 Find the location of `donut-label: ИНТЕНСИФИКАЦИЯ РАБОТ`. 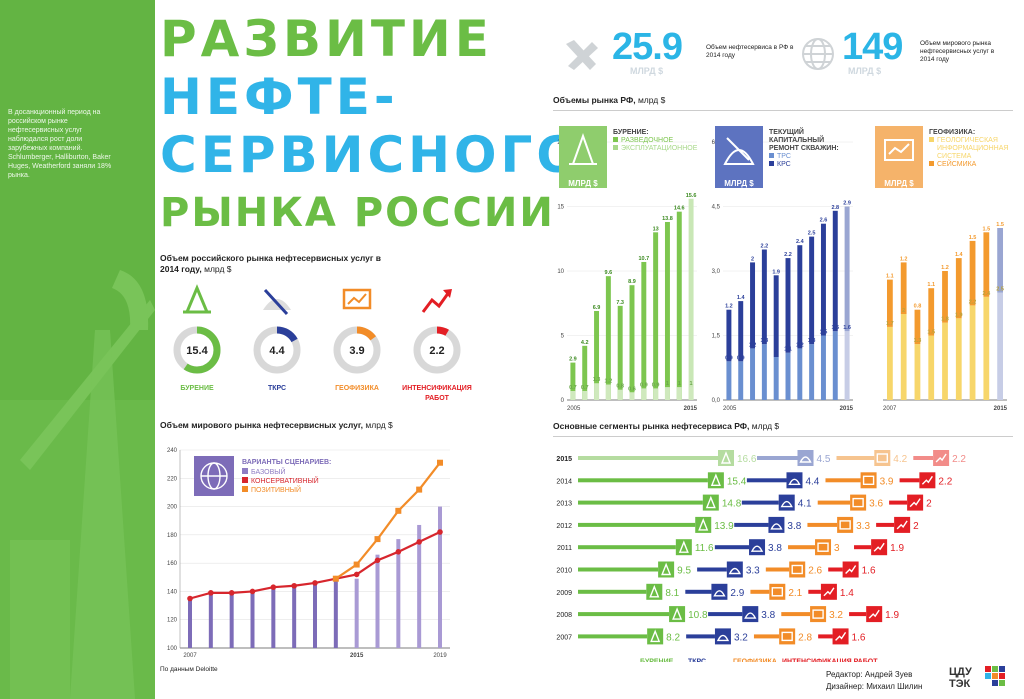

donut-label: ИНТЕНСИФИКАЦИЯ РАБОТ is located at coordinates (437, 393).